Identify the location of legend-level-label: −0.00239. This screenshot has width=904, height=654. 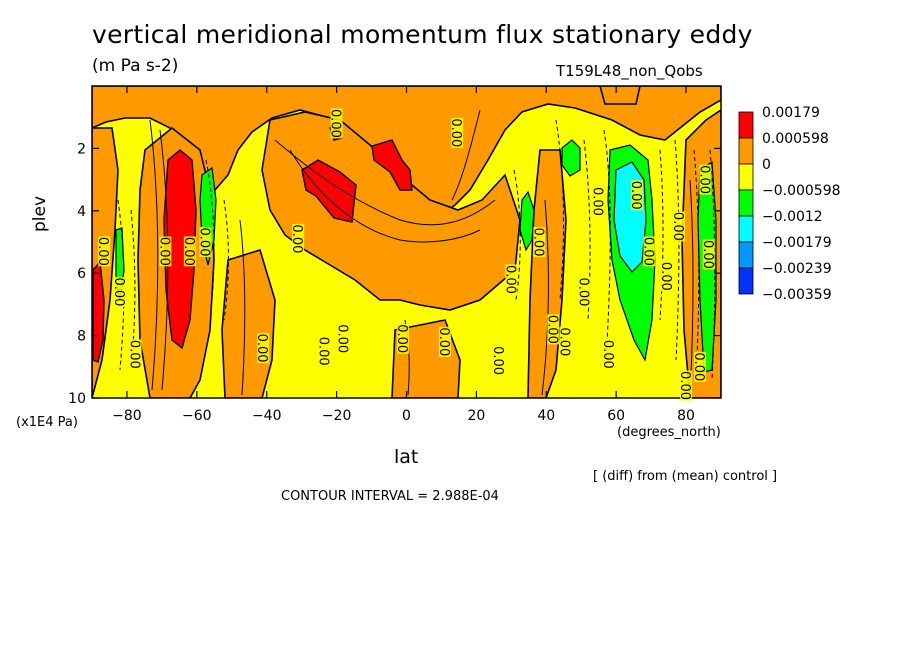
(797, 269).